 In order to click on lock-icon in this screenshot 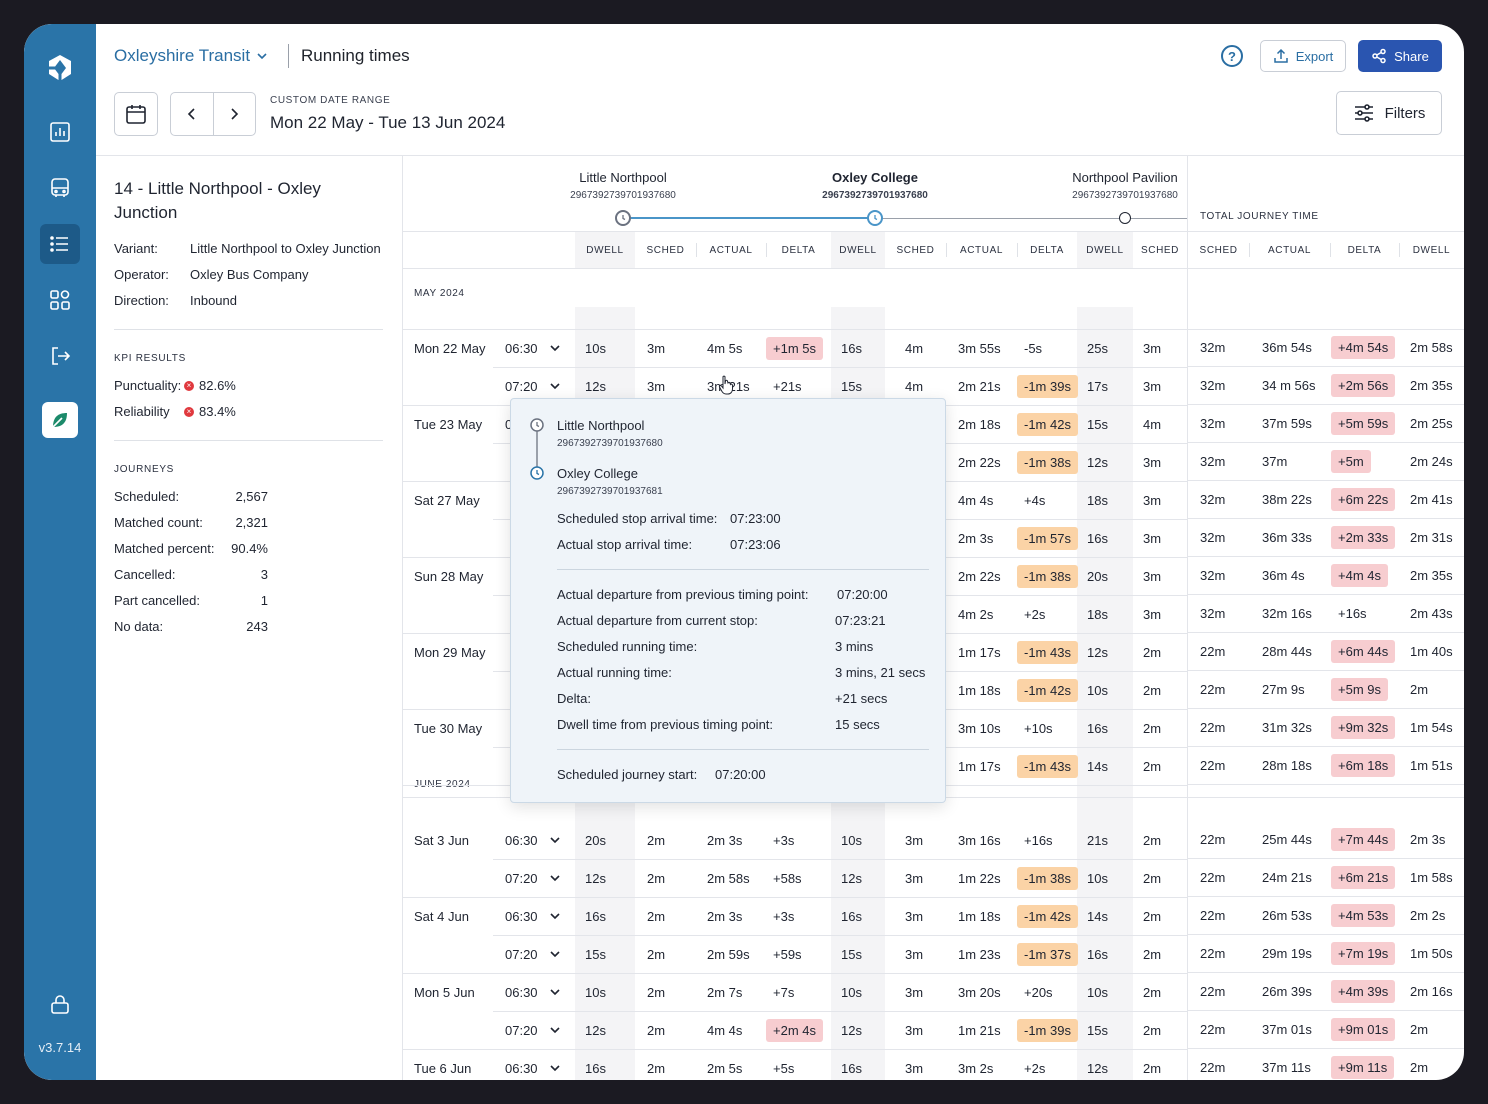, I will do `click(60, 1004)`.